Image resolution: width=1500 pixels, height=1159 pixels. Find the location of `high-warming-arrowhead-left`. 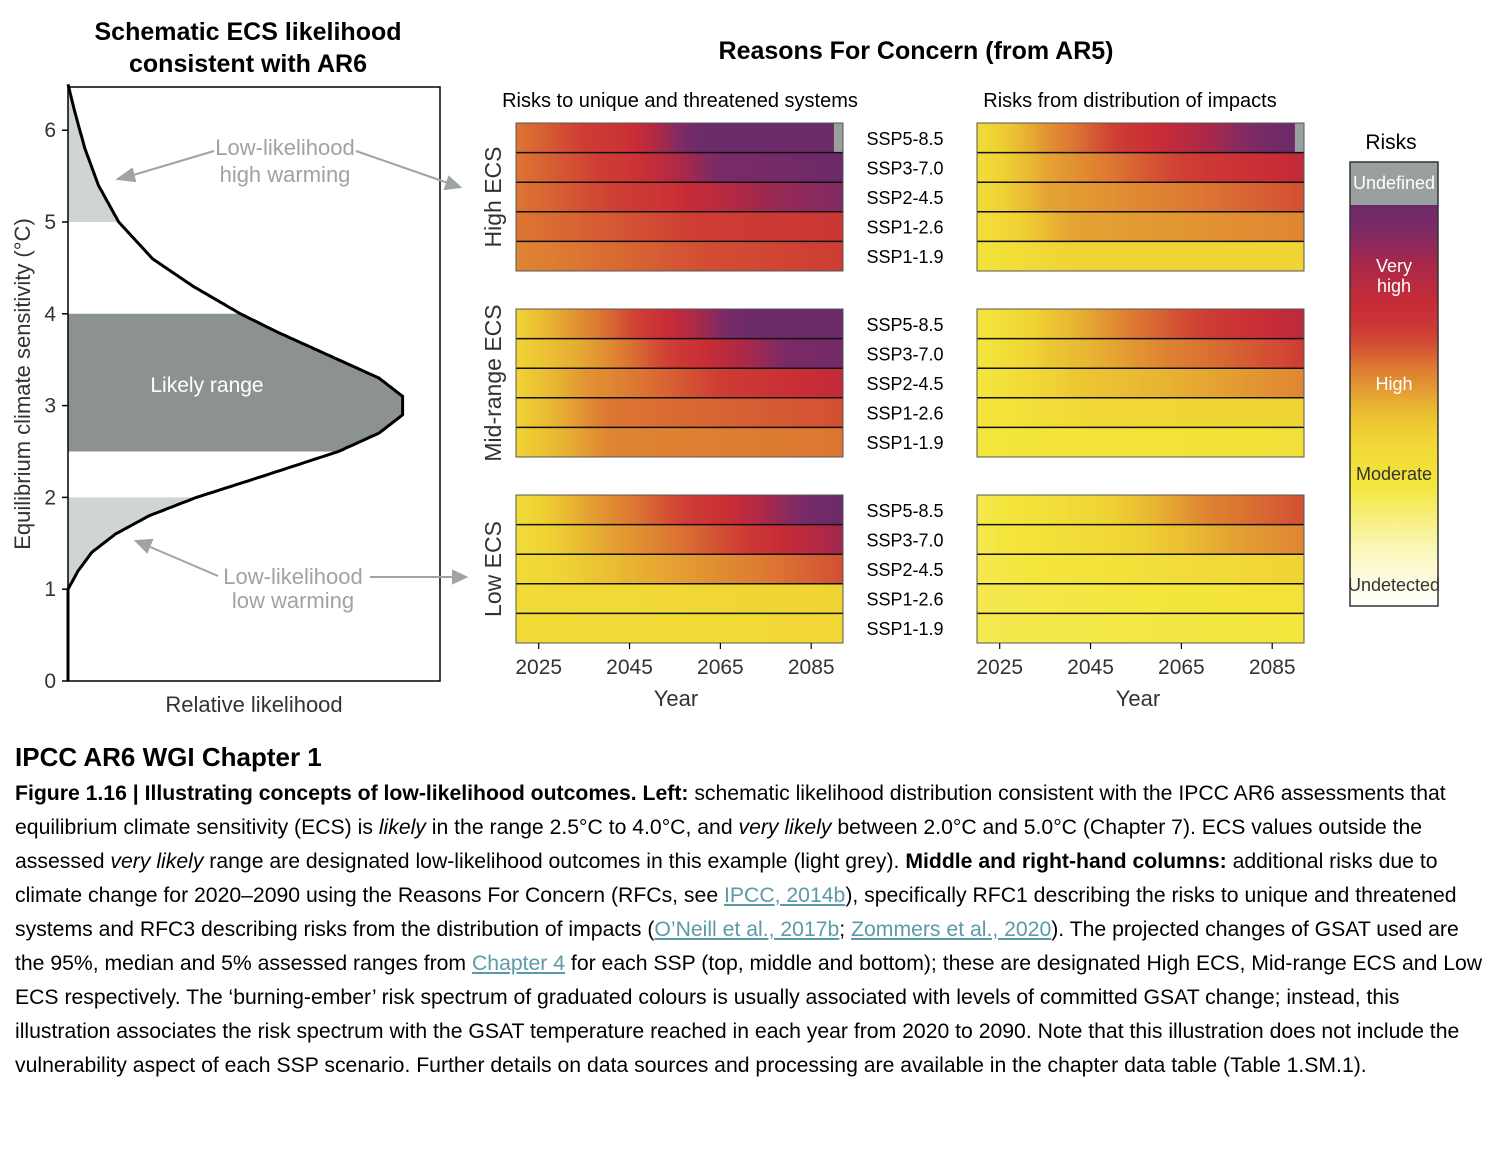

high-warming-arrowhead-left is located at coordinates (126, 175).